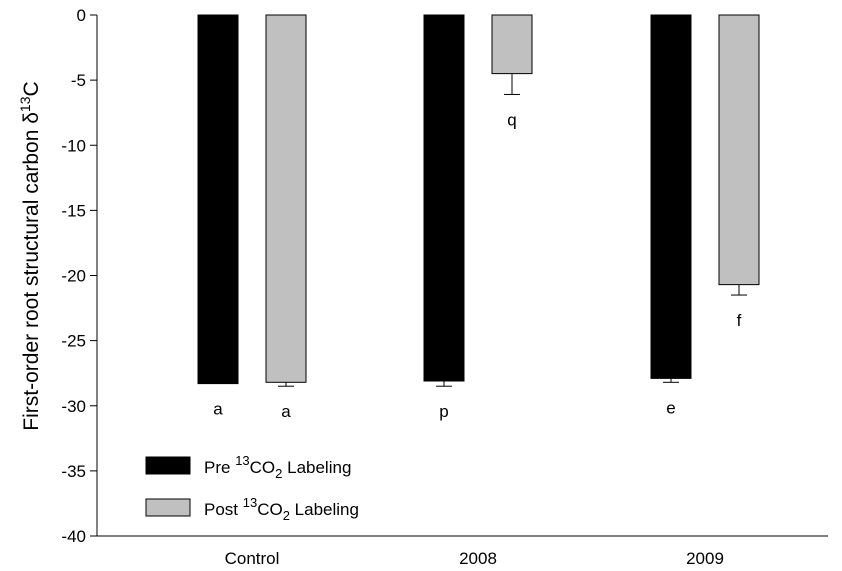 The width and height of the screenshot is (842, 571). Describe the element at coordinates (252, 558) in the screenshot. I see `x-category-label: Control` at that location.